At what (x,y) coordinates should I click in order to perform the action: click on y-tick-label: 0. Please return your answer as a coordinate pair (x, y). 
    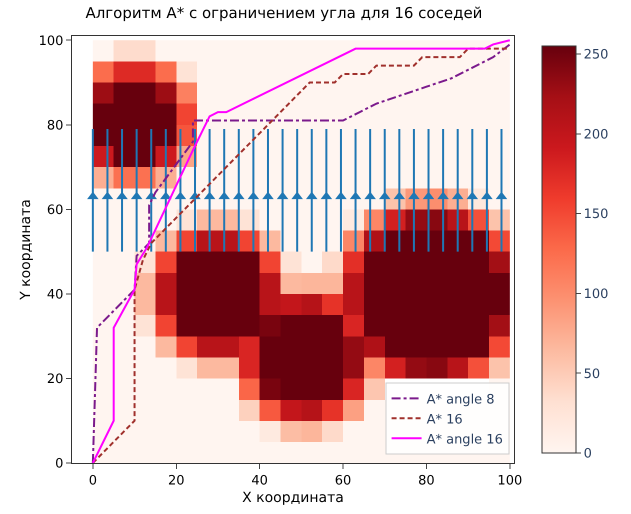
    Looking at the image, I should click on (59, 464).